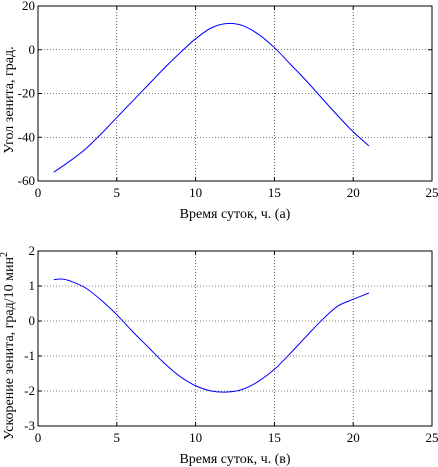  I want to click on chart-bottom-y-axis-label-text: Ускорение зенита, град/10 мин, so click(9, 348).